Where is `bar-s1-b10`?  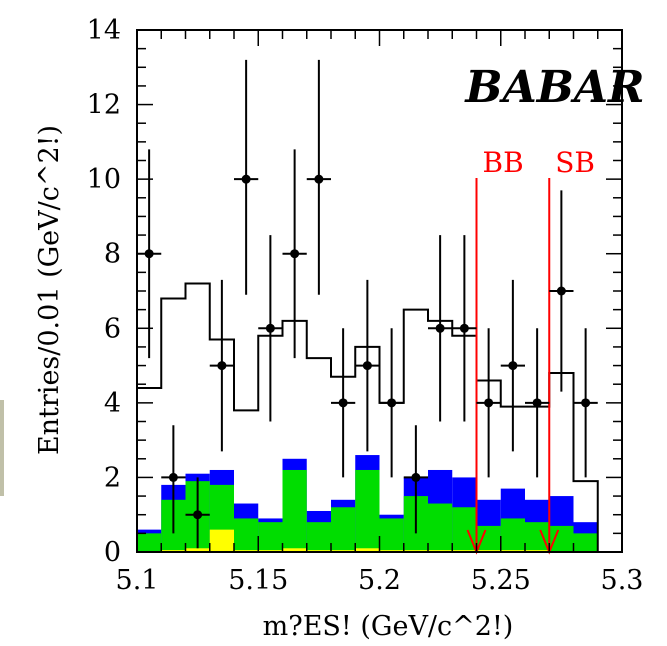 bar-s1-b10 is located at coordinates (391, 535).